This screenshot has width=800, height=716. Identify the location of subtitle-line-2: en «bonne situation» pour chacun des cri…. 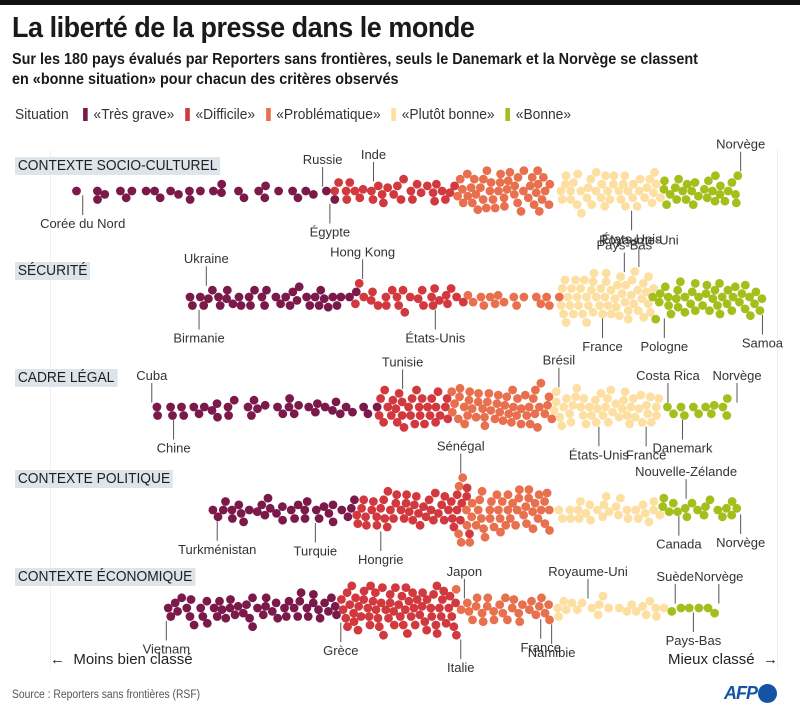
(205, 79).